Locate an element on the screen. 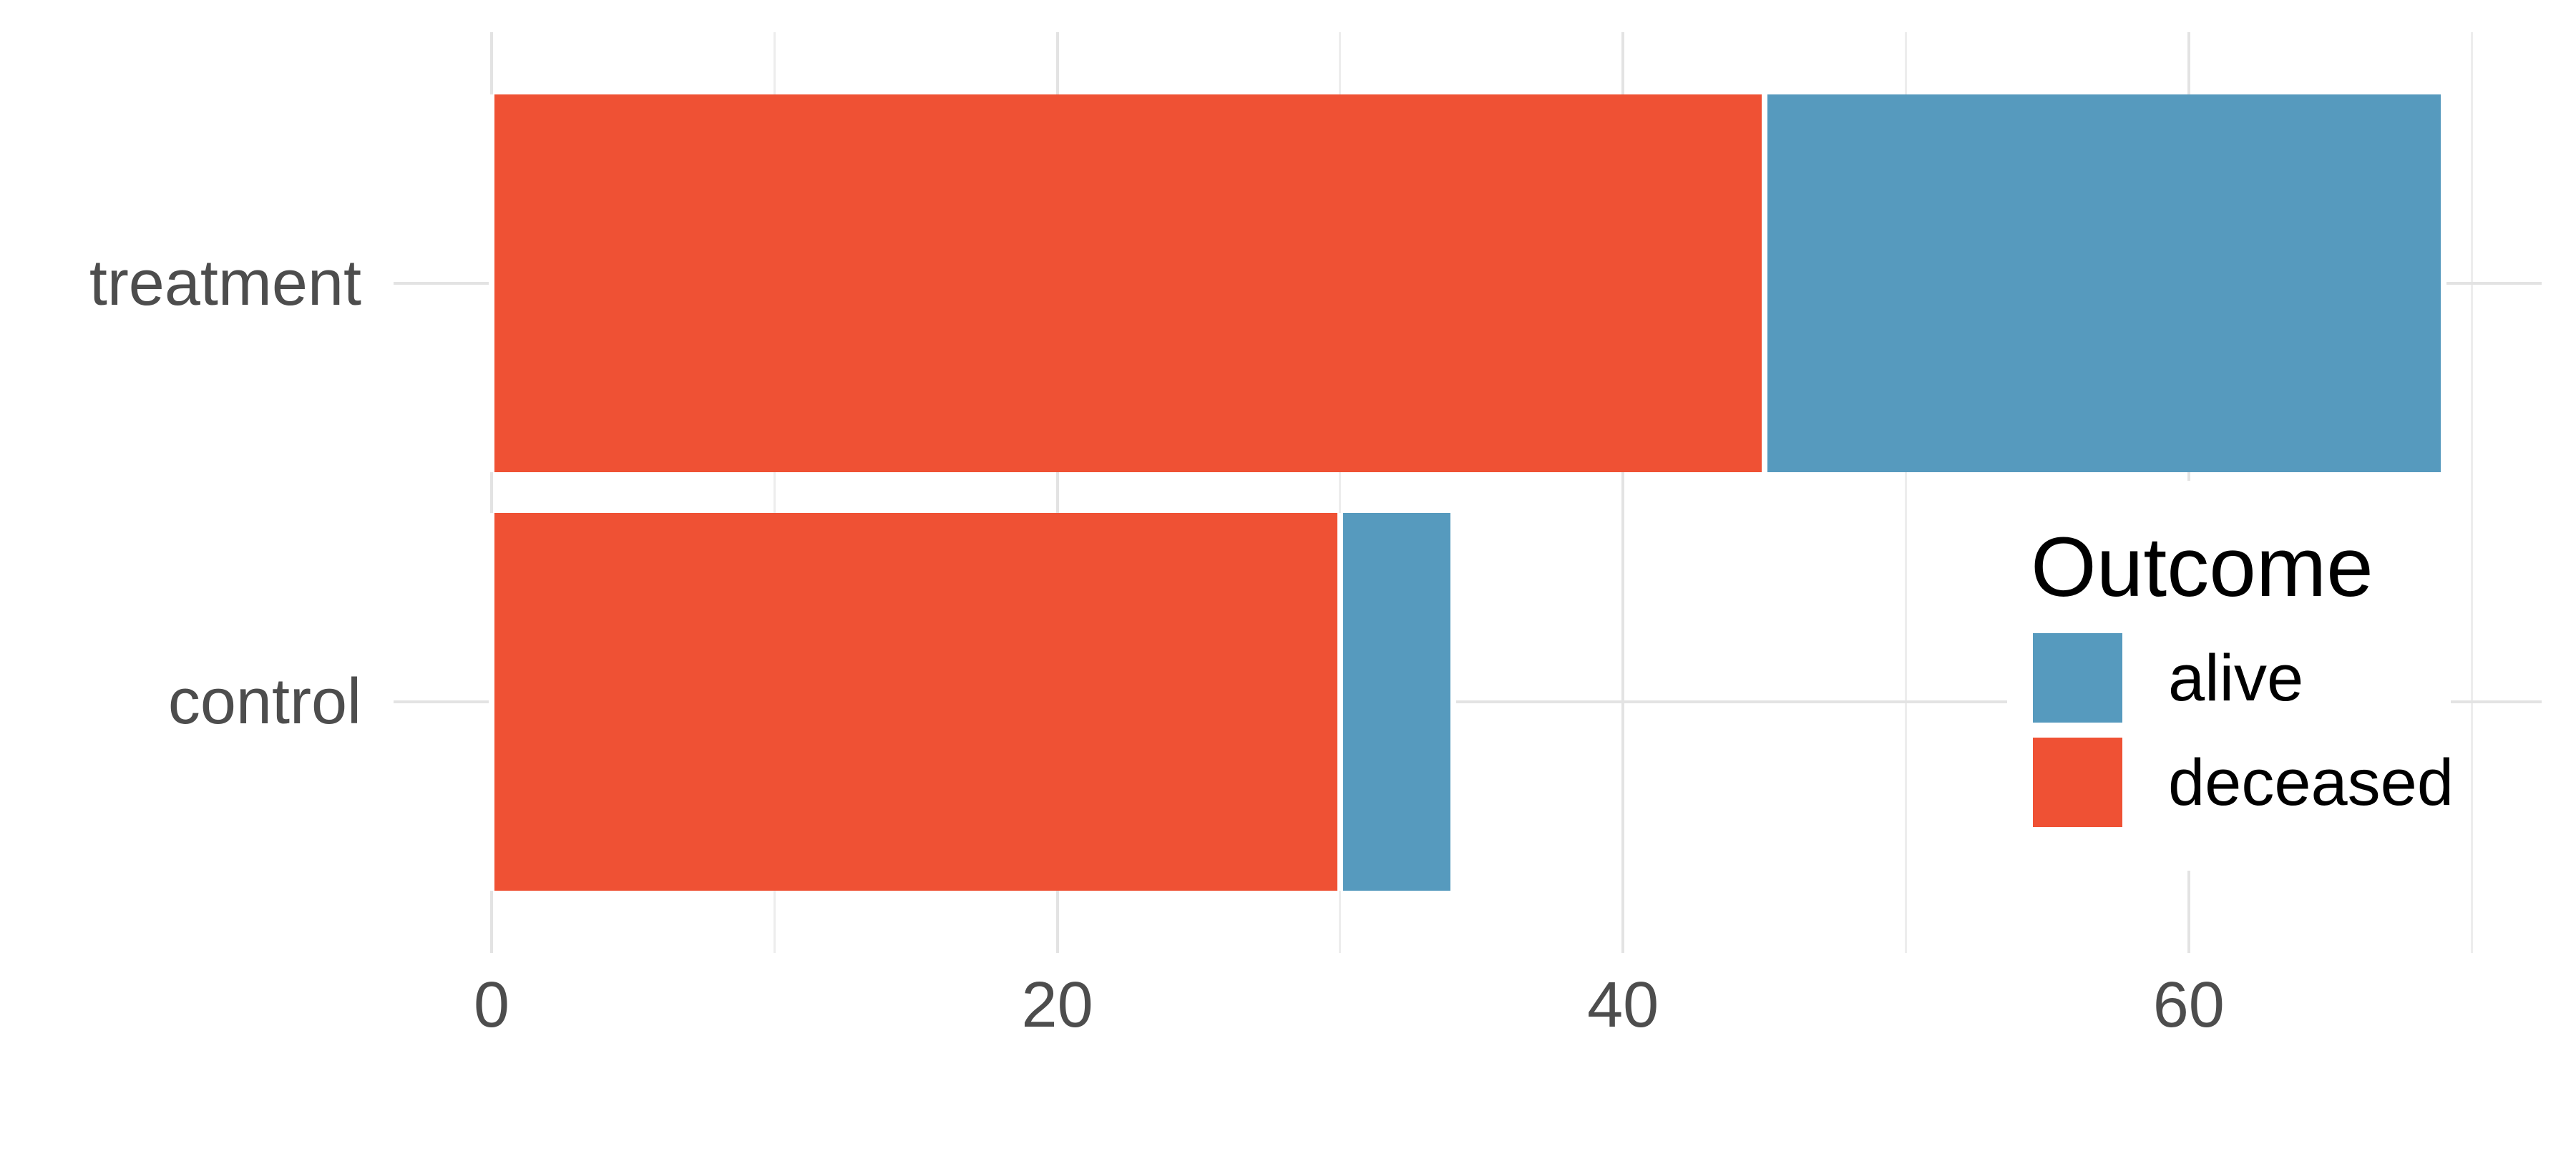 This screenshot has height=1159, width=2576. bar-segment-control-deceased is located at coordinates (915, 702).